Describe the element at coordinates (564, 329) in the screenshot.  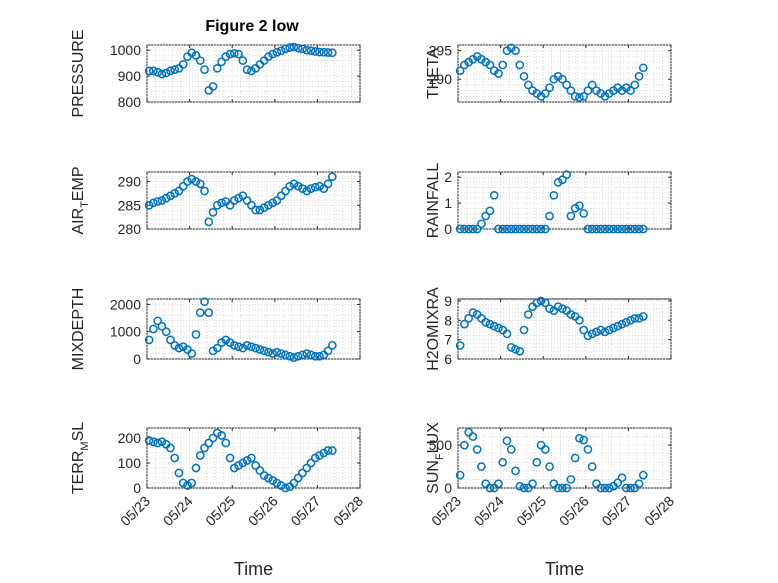
I see `grid` at that location.